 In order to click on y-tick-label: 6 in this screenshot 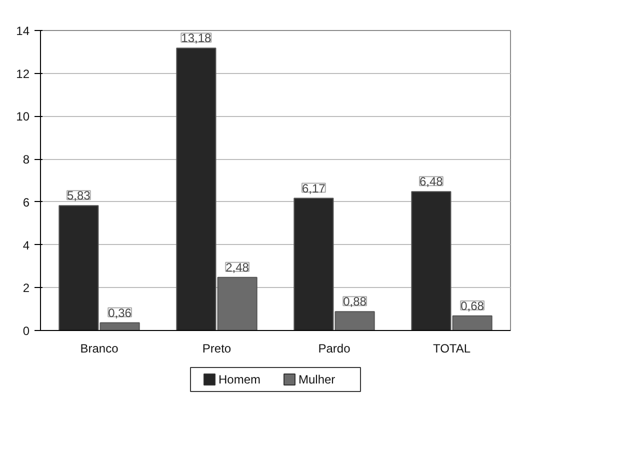, I will do `click(26, 202)`.